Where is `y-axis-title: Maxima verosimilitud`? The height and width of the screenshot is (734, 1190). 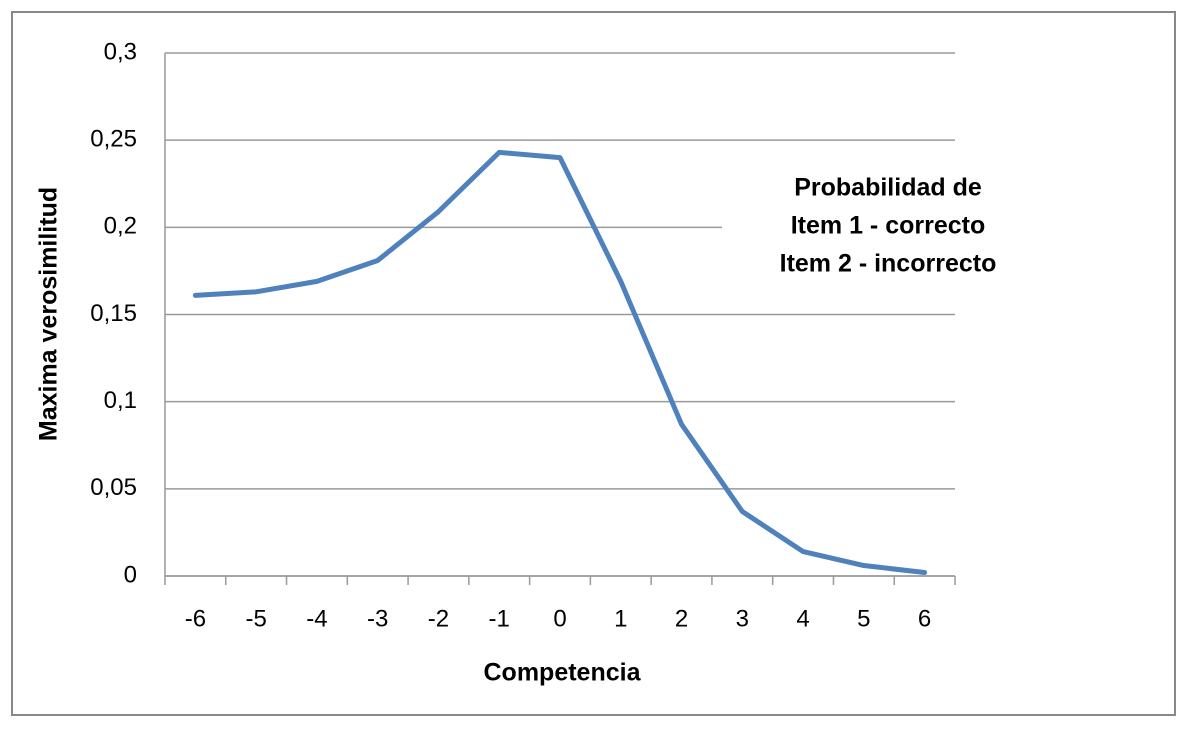 y-axis-title: Maxima verosimilitud is located at coordinates (49, 314).